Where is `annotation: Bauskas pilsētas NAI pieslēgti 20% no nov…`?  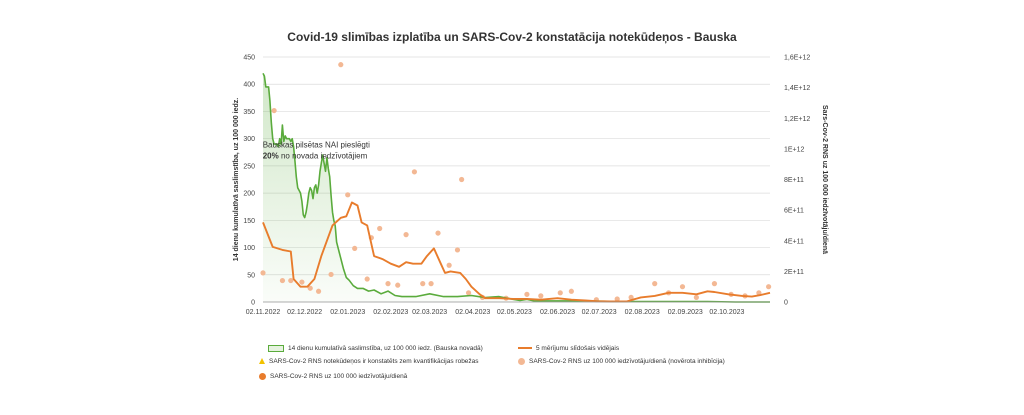
annotation: Bauskas pilsētas NAI pieslēgti 20% no nov… is located at coordinates (316, 150).